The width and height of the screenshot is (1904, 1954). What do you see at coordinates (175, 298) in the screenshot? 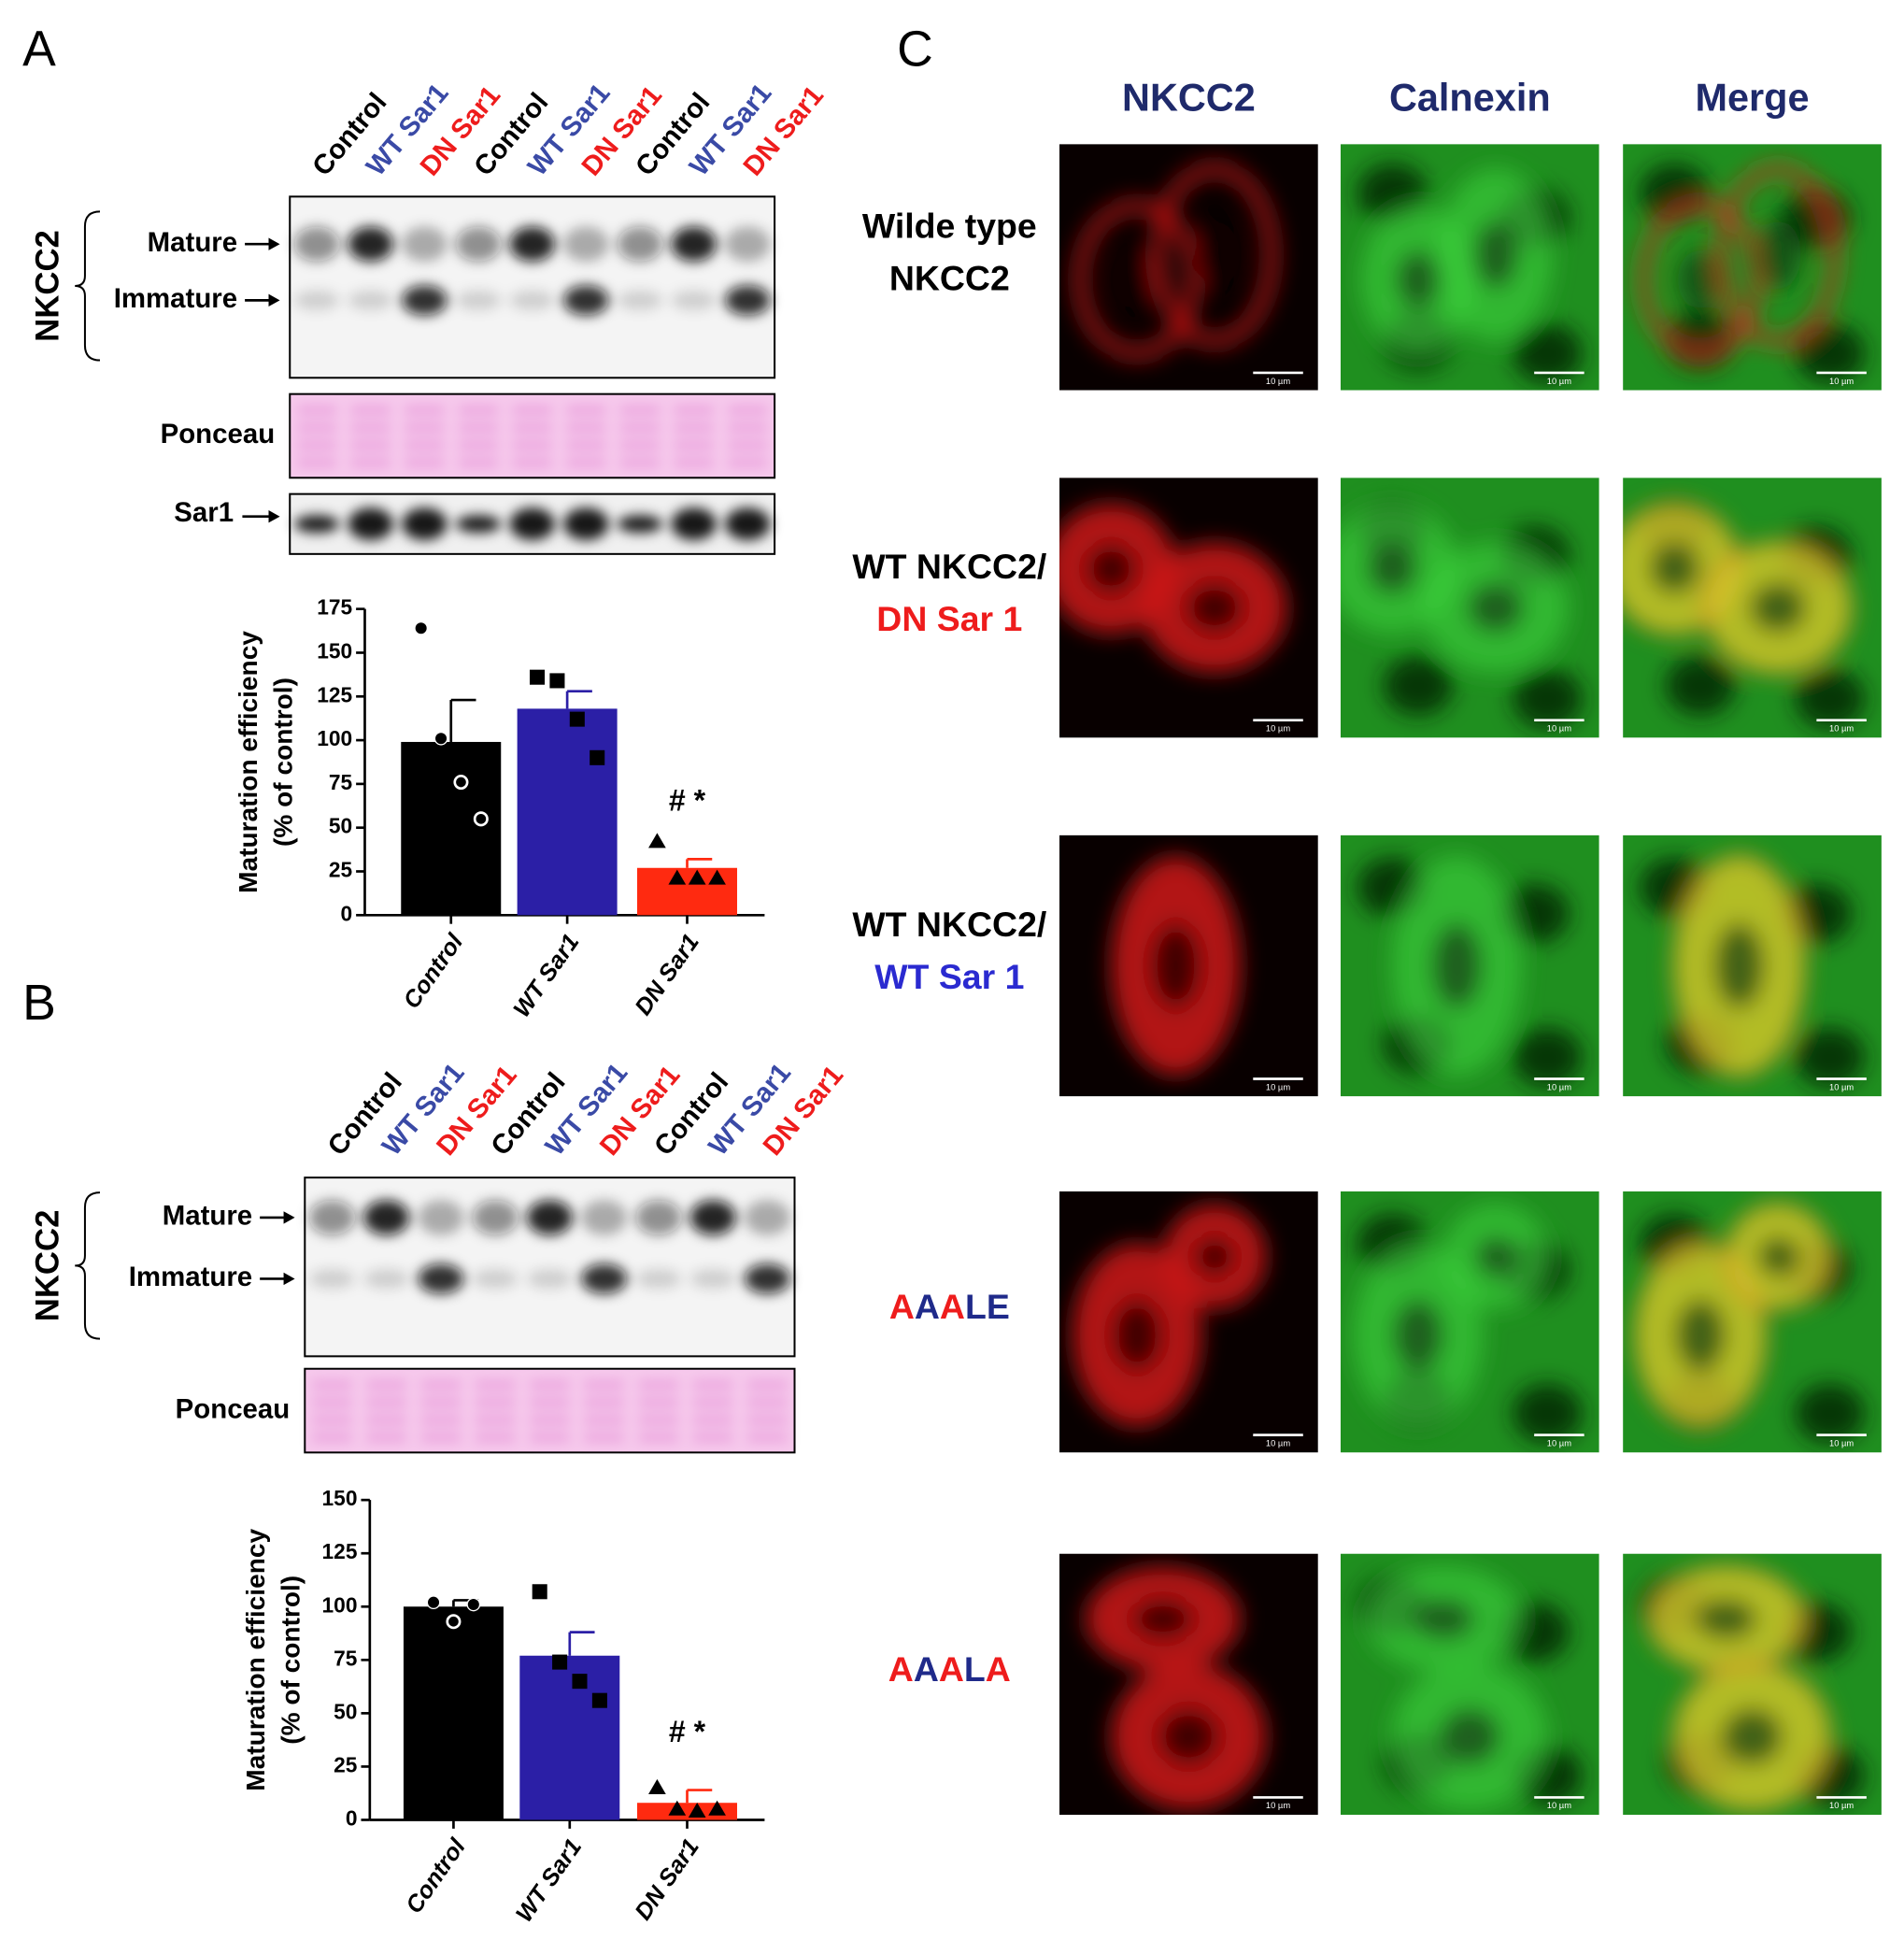
I see `band-label: Immature` at bounding box center [175, 298].